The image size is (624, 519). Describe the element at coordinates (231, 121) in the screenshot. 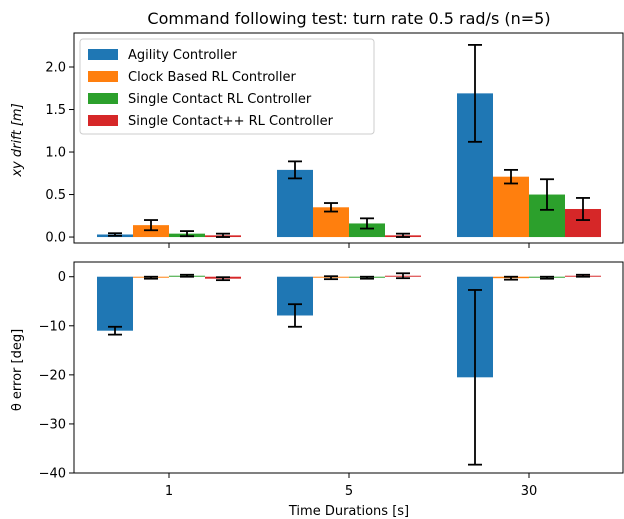

I see `legend-entry-3: Single Contact++ RL Controller` at that location.